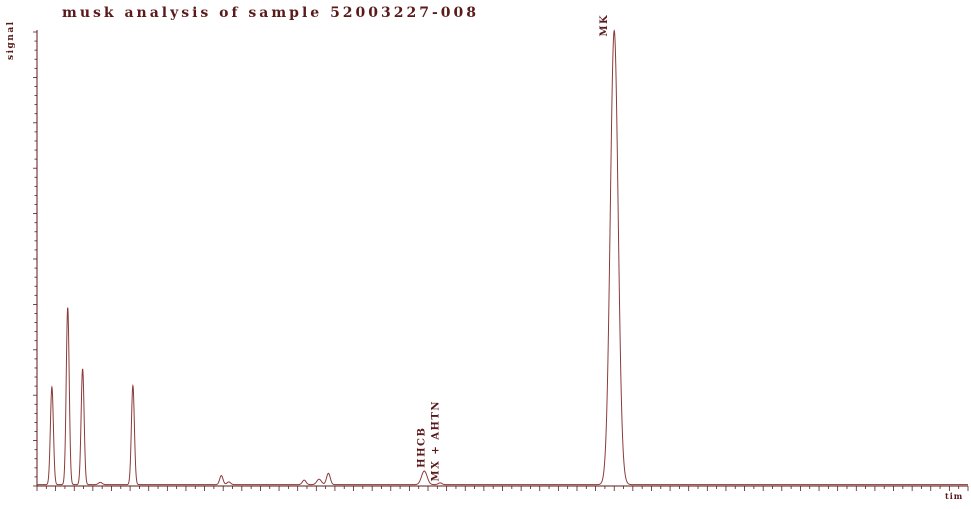 The width and height of the screenshot is (971, 509). I want to click on chart-title: musk analysis of sample 52003227-008, so click(270, 13).